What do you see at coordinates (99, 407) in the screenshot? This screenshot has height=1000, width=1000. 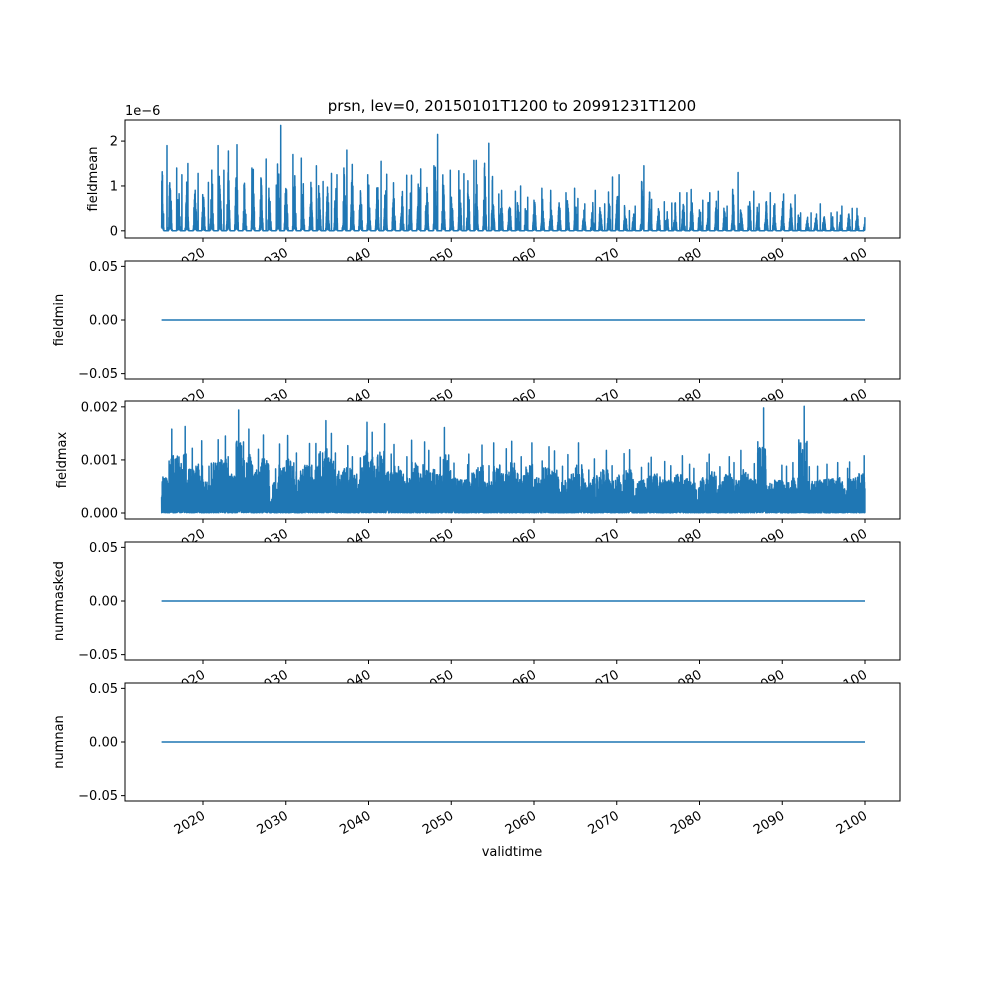 I see `y-tick-label: 0.002` at bounding box center [99, 407].